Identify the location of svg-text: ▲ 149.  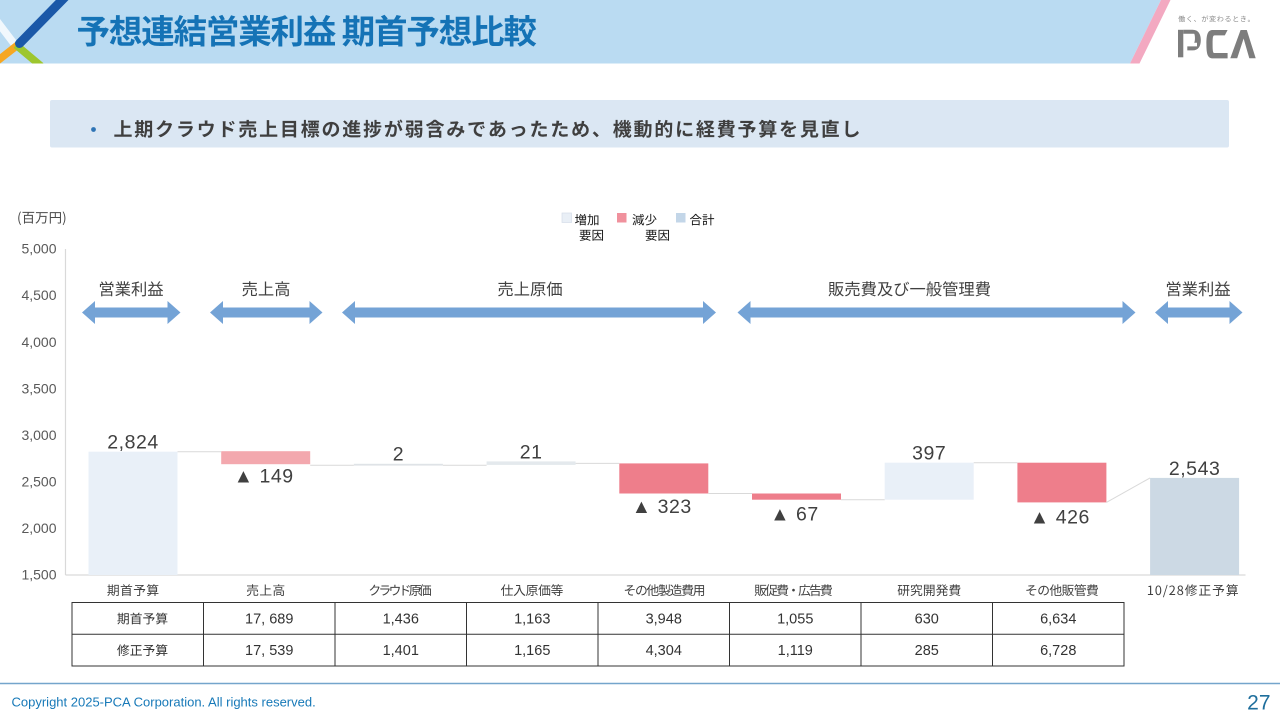
(264, 477).